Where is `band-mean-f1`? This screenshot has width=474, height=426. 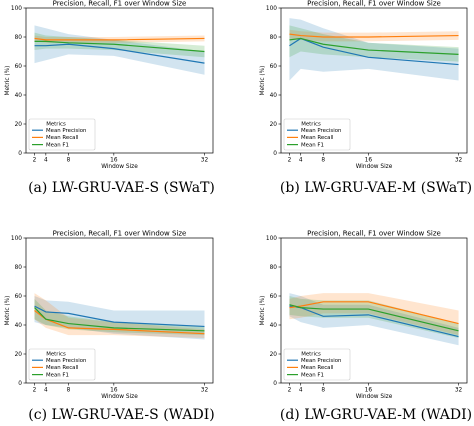 band-mean-f1 is located at coordinates (119, 317).